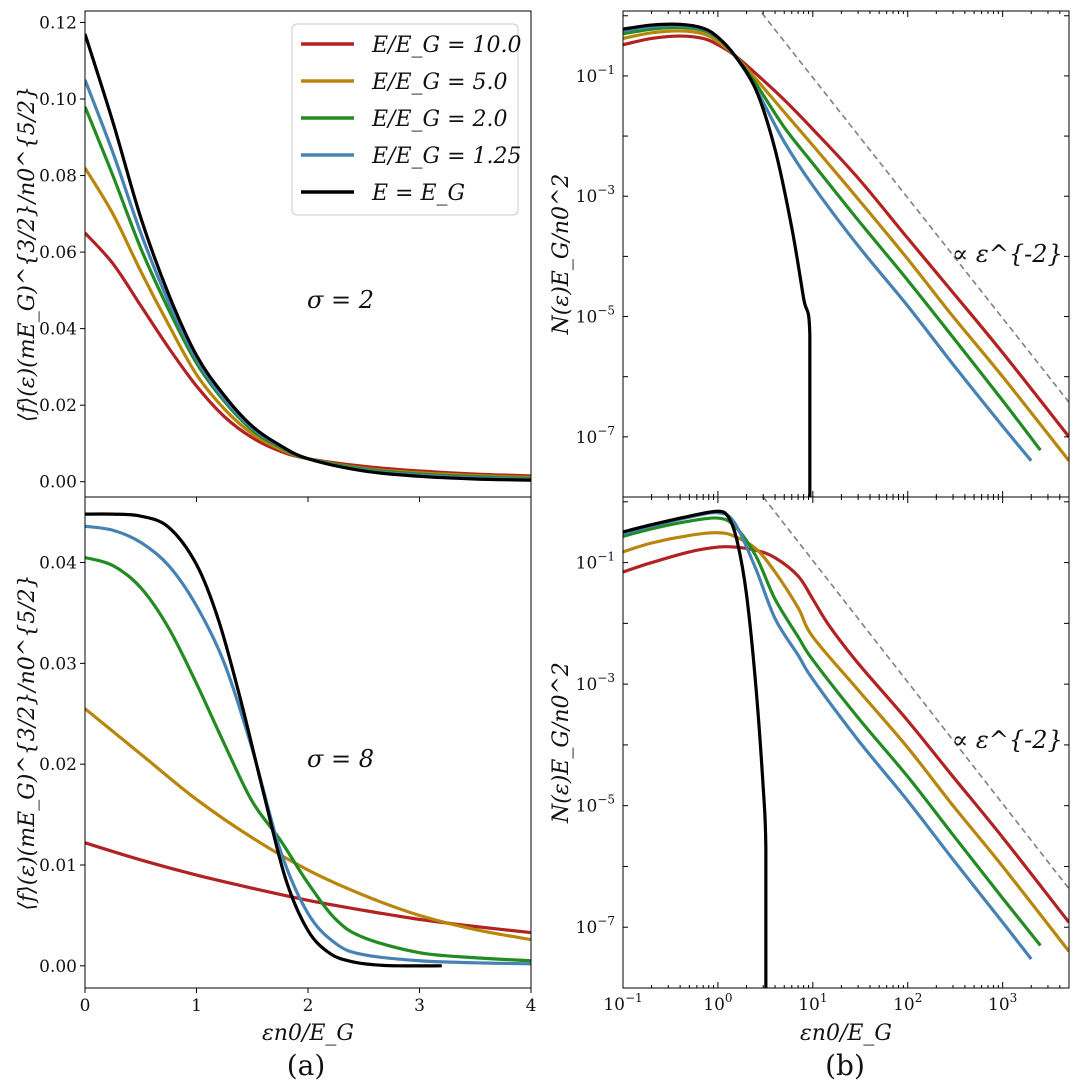  What do you see at coordinates (58, 100) in the screenshot?
I see `y-tick-label: 0.10` at bounding box center [58, 100].